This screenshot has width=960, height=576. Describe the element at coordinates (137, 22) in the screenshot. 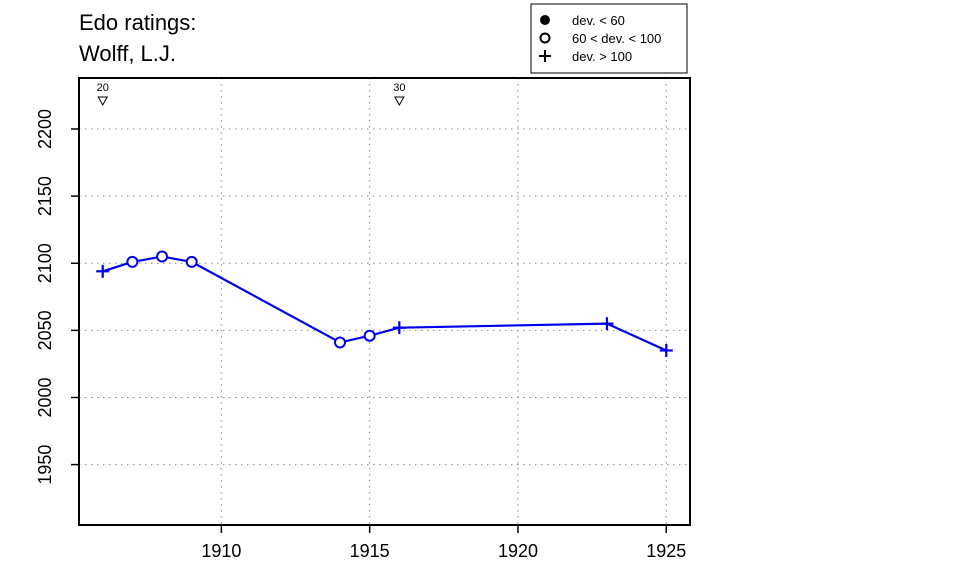

I see `chart-title-line-1: Edo ratings:` at that location.